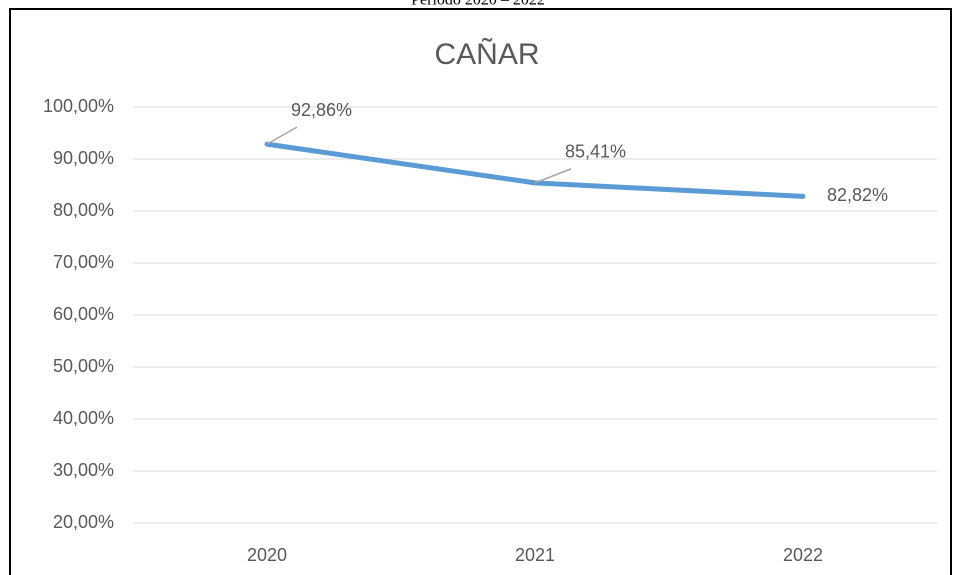 The height and width of the screenshot is (575, 954). What do you see at coordinates (78, 106) in the screenshot?
I see `y-tick-label: 100,00%` at bounding box center [78, 106].